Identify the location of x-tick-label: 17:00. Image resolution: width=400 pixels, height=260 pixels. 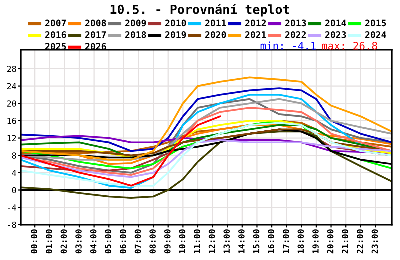
(286, 242).